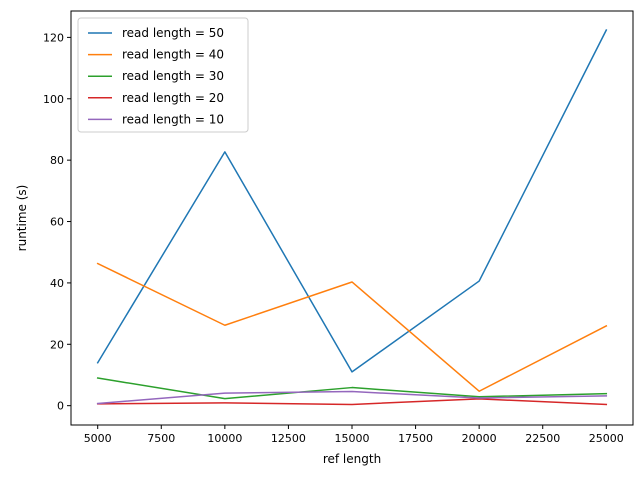 Image resolution: width=640 pixels, height=484 pixels. What do you see at coordinates (57, 283) in the screenshot?
I see `y-tick-label: 40` at bounding box center [57, 283].